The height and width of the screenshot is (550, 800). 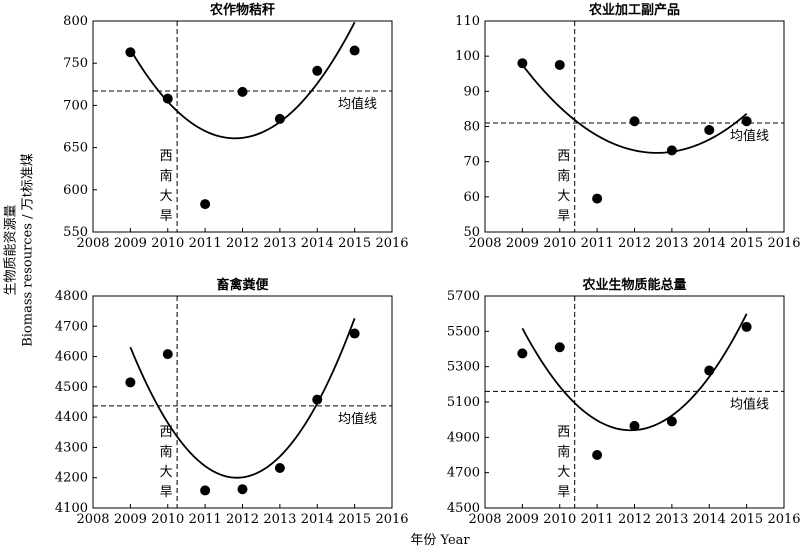 What do you see at coordinates (471, 127) in the screenshot?
I see `y-tick-label: 80` at bounding box center [471, 127].